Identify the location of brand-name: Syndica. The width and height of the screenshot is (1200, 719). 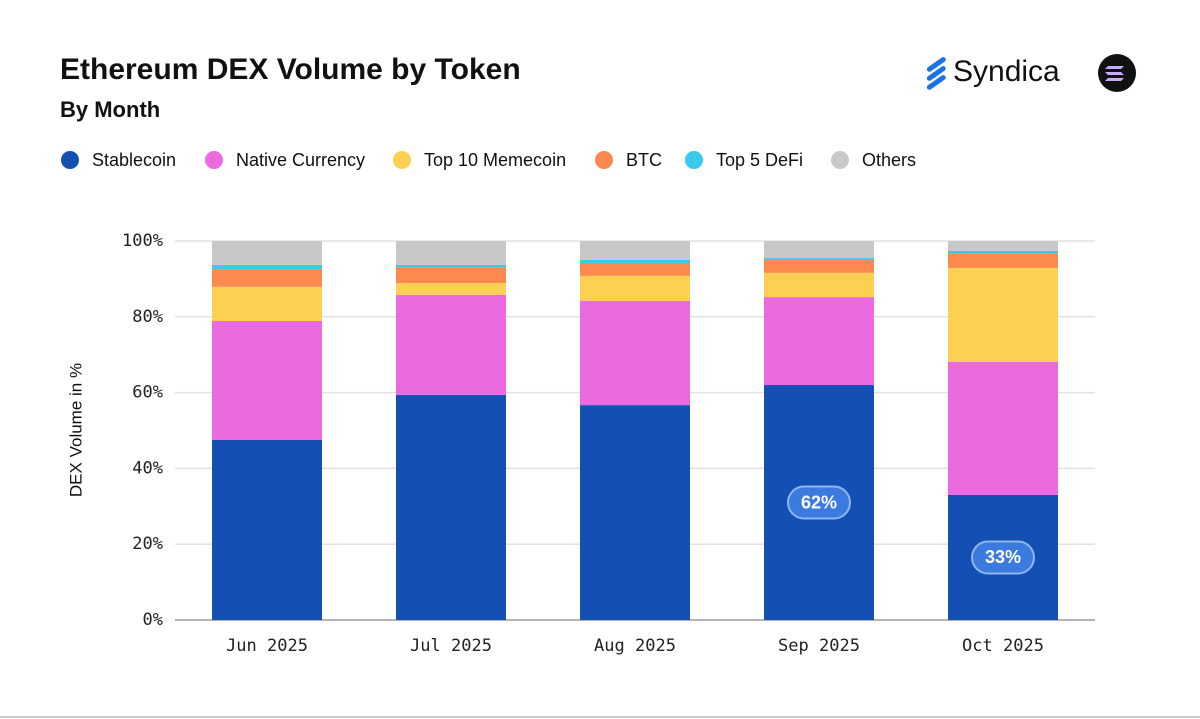
(1006, 71).